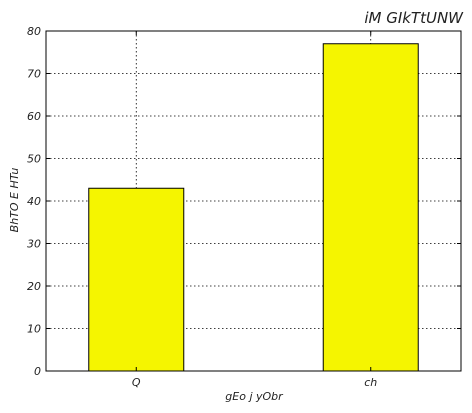  Describe the element at coordinates (34, 74) in the screenshot. I see `y-tick-label: 70` at that location.